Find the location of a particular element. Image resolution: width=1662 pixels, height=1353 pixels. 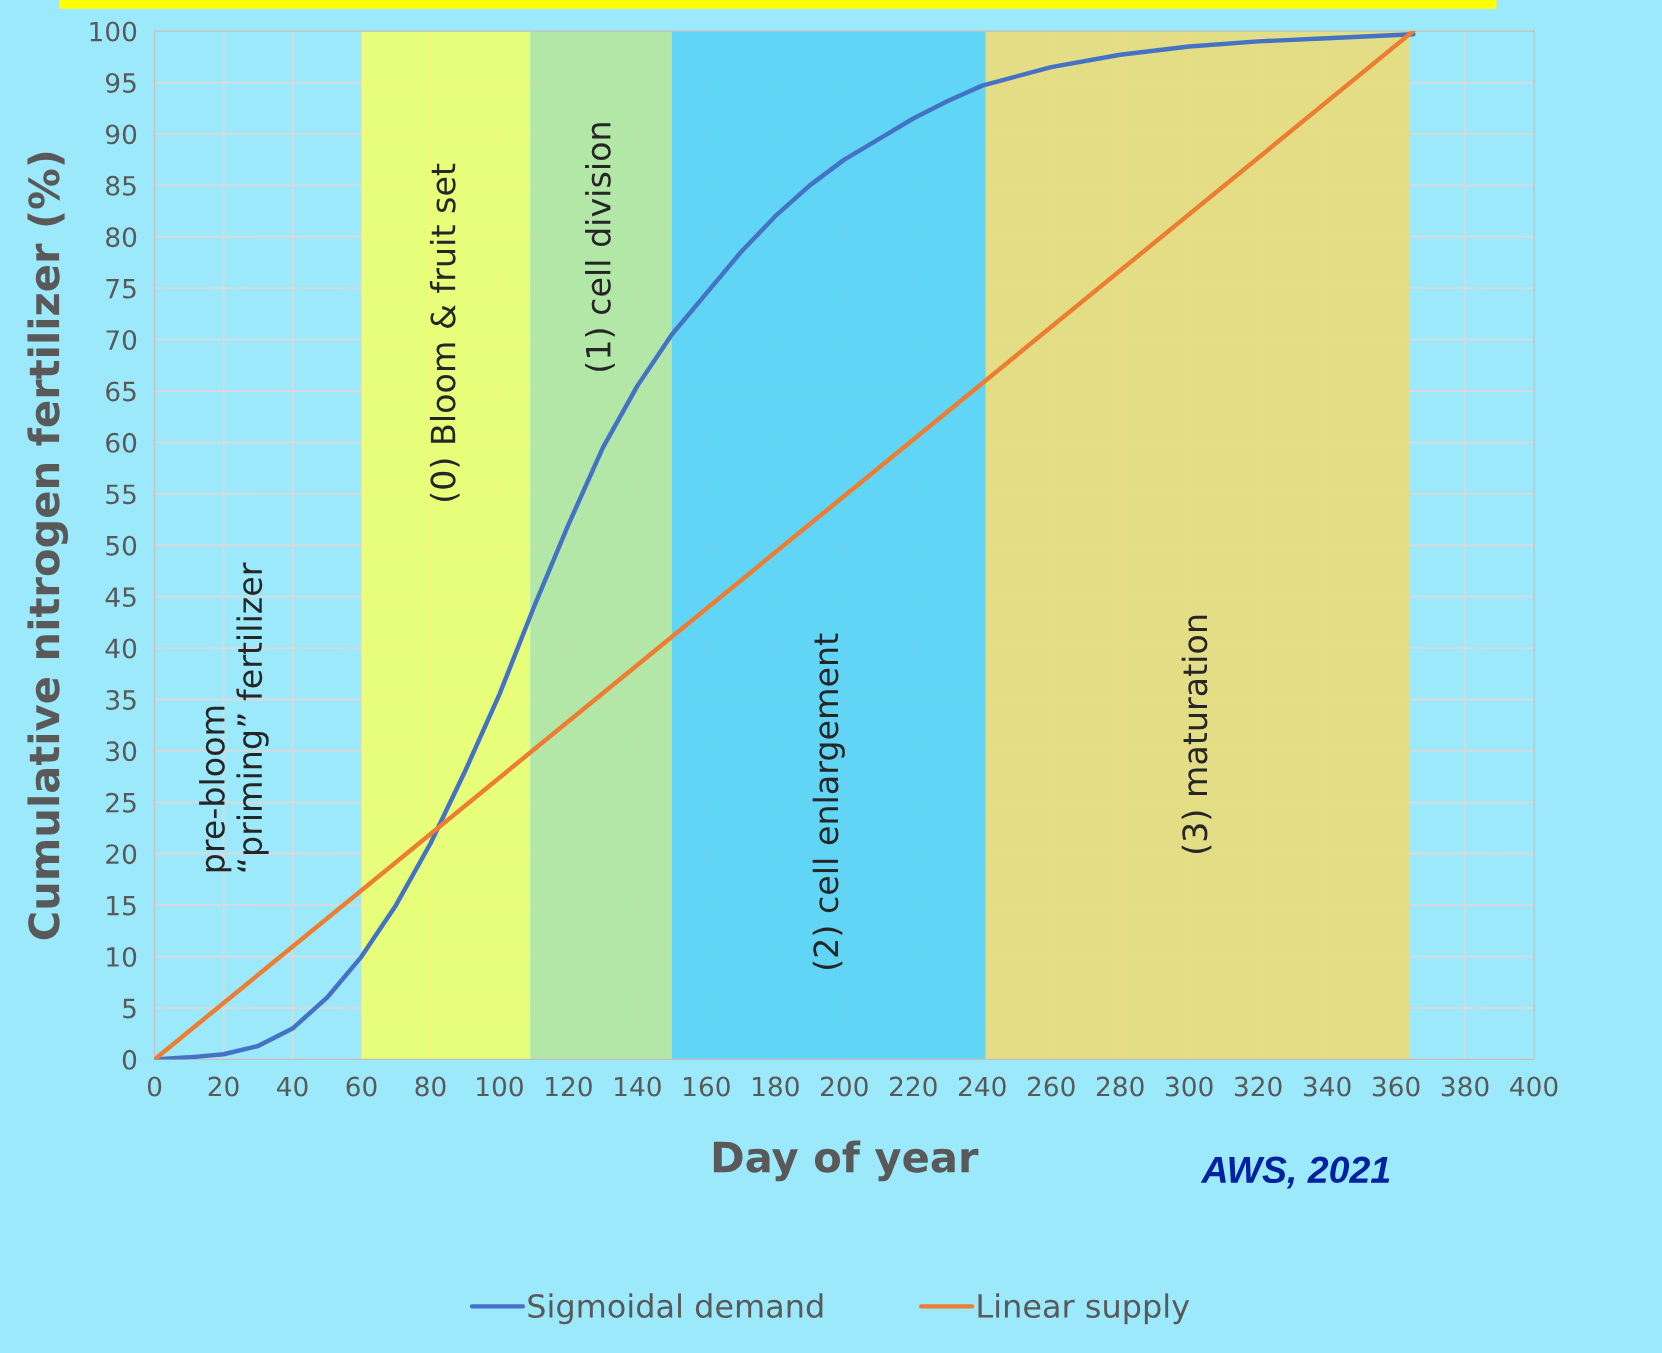

y-tick-label: 60 is located at coordinates (121, 442).